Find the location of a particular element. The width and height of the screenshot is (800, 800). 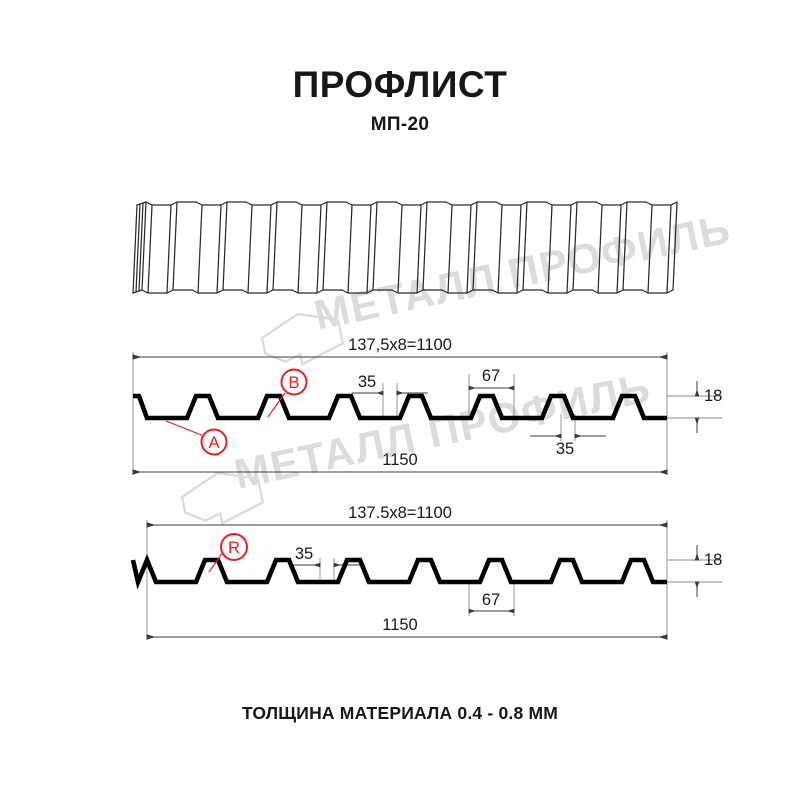

dimension-label-top-span: 137,5x8=1100 is located at coordinates (400, 345).